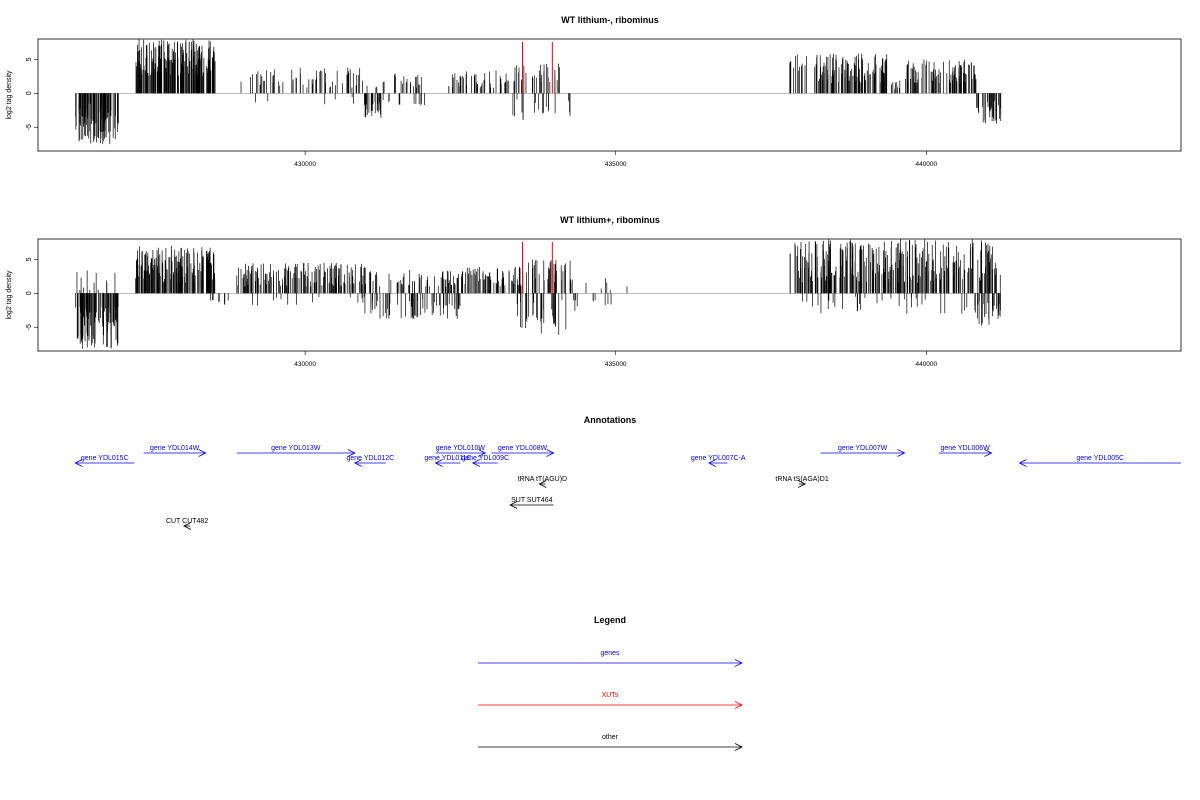 This screenshot has width=1200, height=800. What do you see at coordinates (610, 420) in the screenshot?
I see `annotations-title: Annotations` at bounding box center [610, 420].